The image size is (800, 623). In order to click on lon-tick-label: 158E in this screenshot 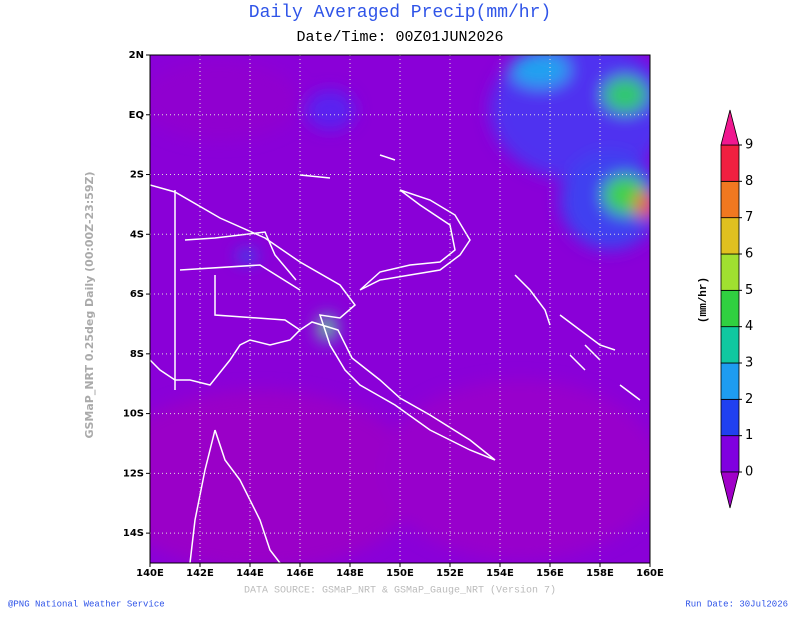, I will do `click(600, 573)`.